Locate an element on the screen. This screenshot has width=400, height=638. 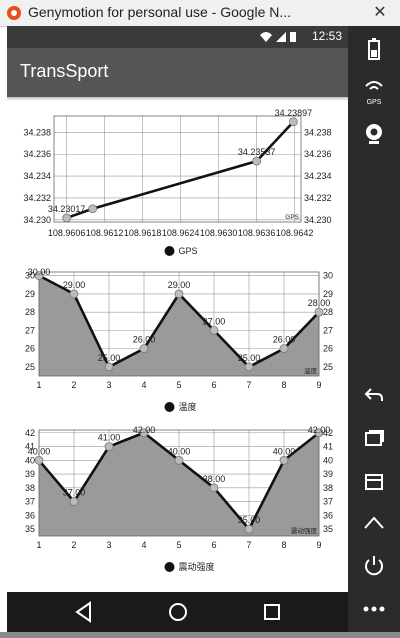
y-tick-label-left: 34.234 is located at coordinates (37, 176).